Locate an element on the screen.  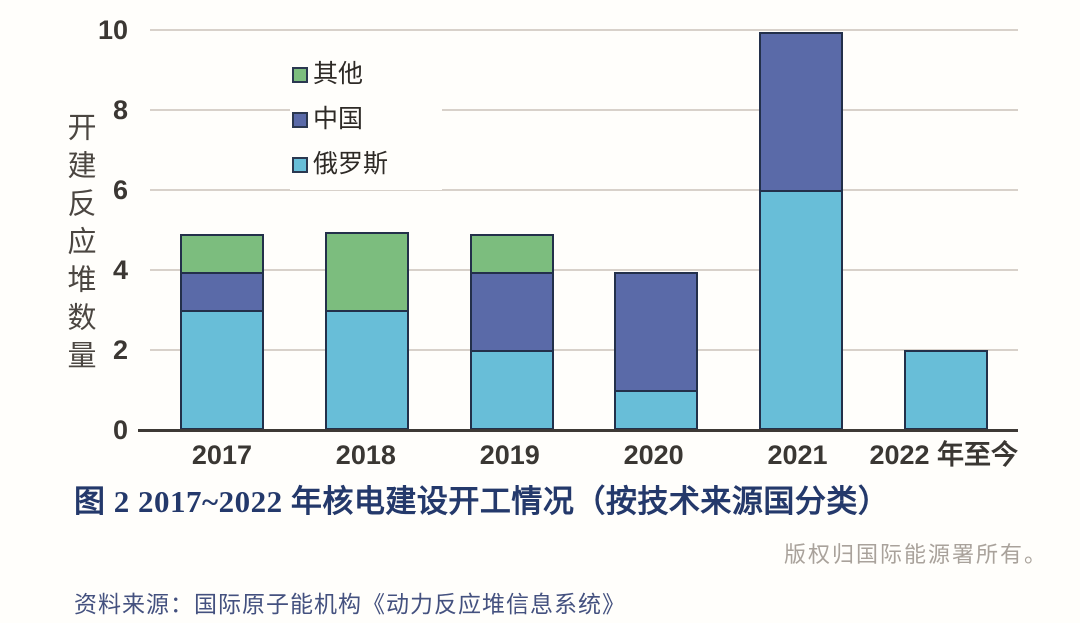
x-tick-label-2018: 2018 is located at coordinates (365, 455).